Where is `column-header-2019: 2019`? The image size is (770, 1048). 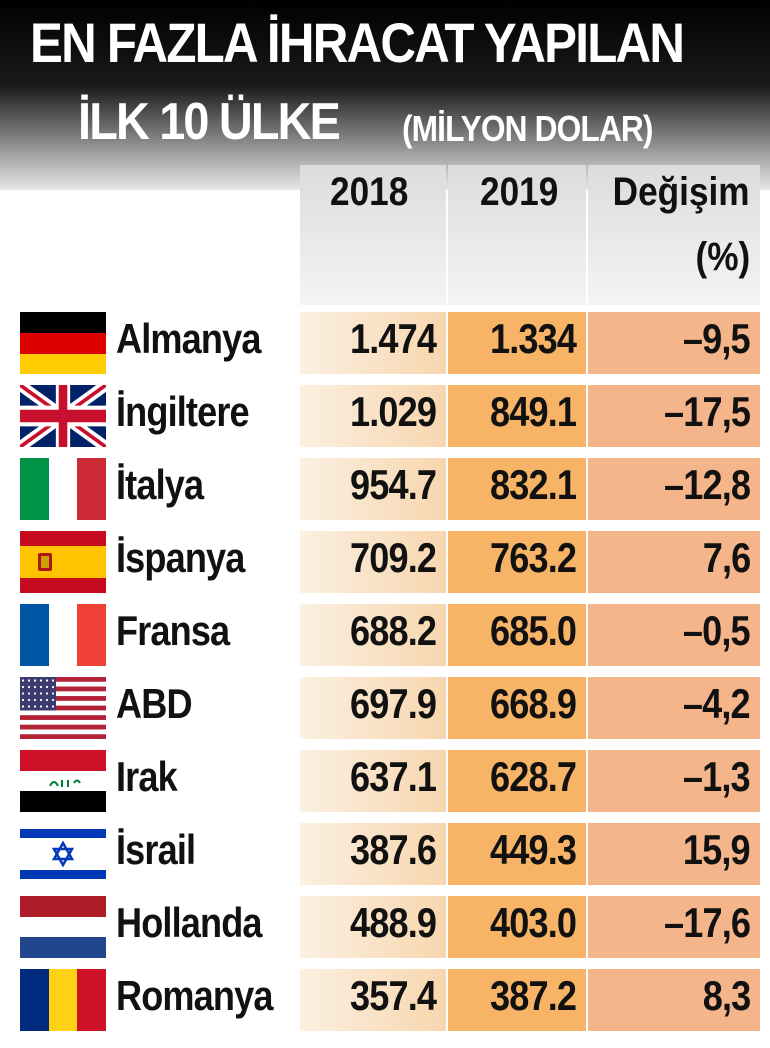 column-header-2019: 2019 is located at coordinates (519, 192).